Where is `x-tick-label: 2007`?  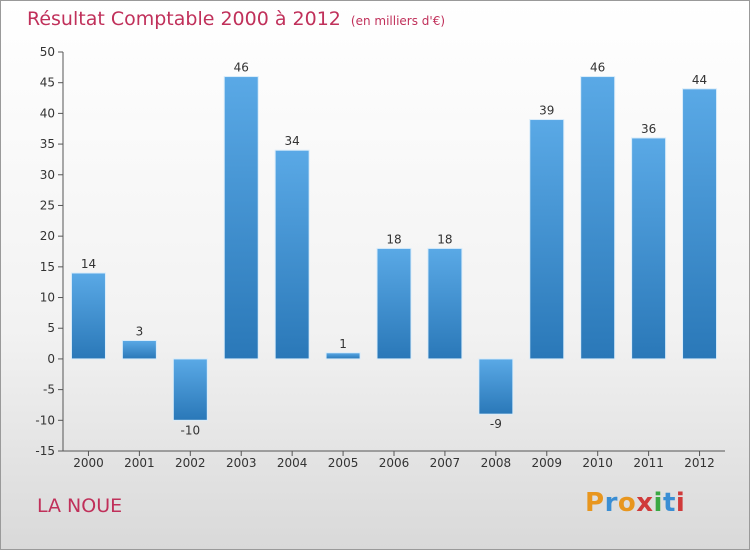
x-tick-label: 2007 is located at coordinates (445, 463).